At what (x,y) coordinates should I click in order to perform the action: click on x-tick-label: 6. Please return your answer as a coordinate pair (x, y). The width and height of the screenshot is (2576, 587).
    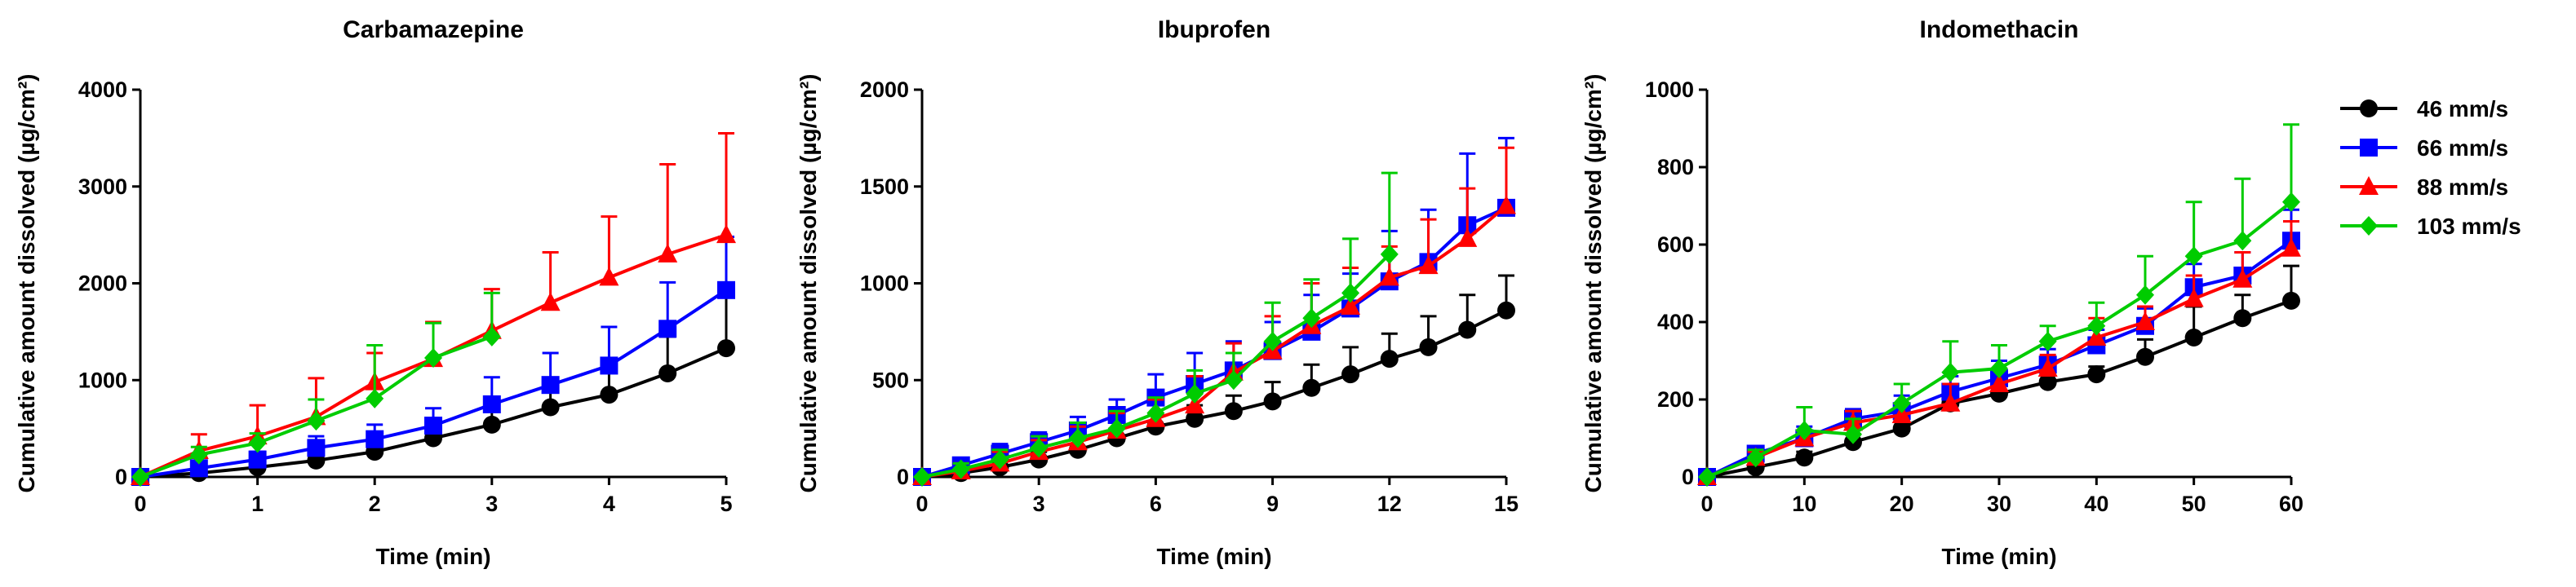
    Looking at the image, I should click on (1156, 504).